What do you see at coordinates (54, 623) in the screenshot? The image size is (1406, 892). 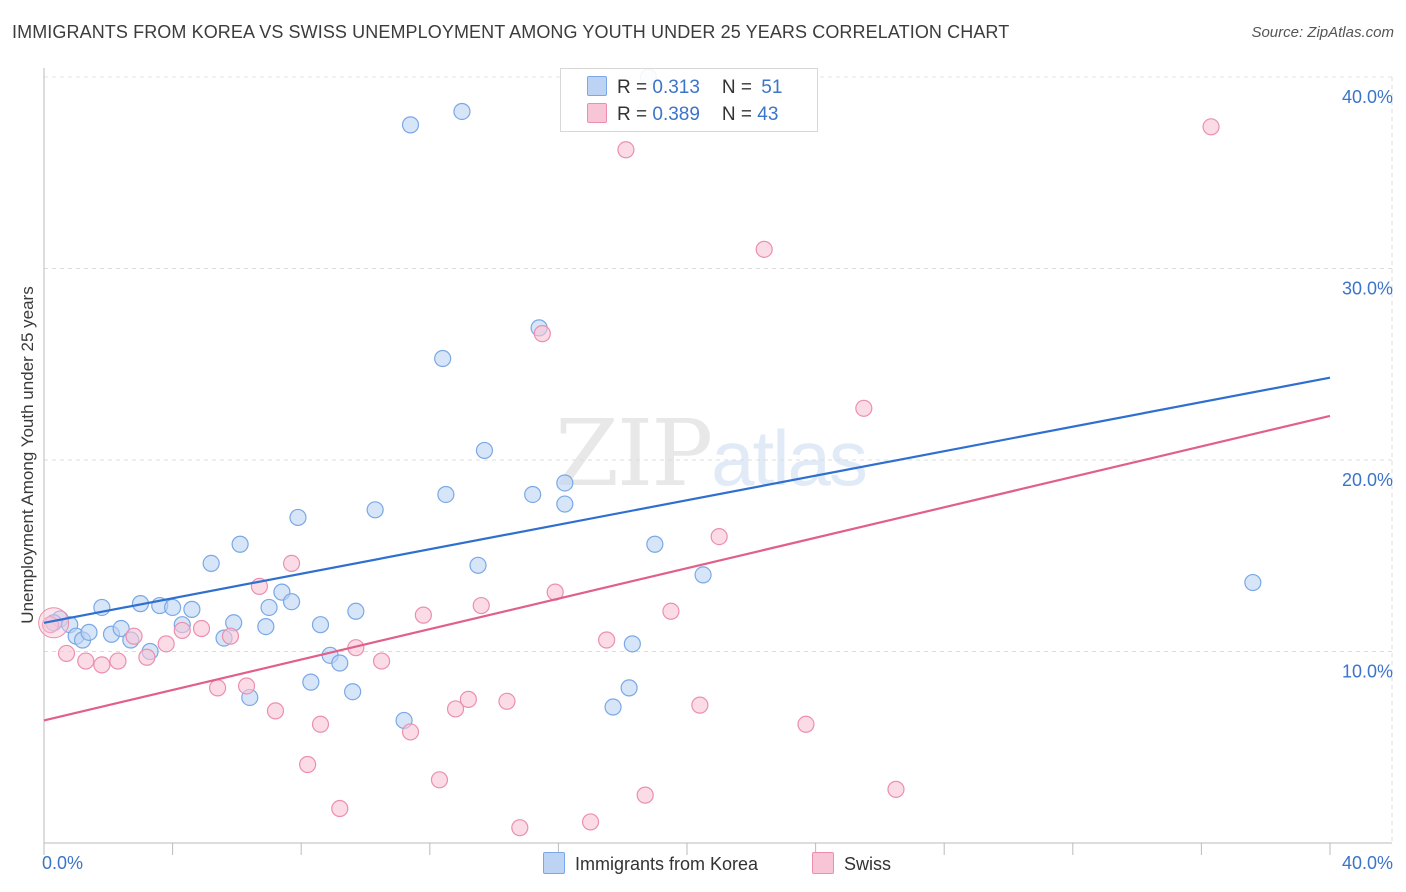 I see `swiss-point-large` at bounding box center [54, 623].